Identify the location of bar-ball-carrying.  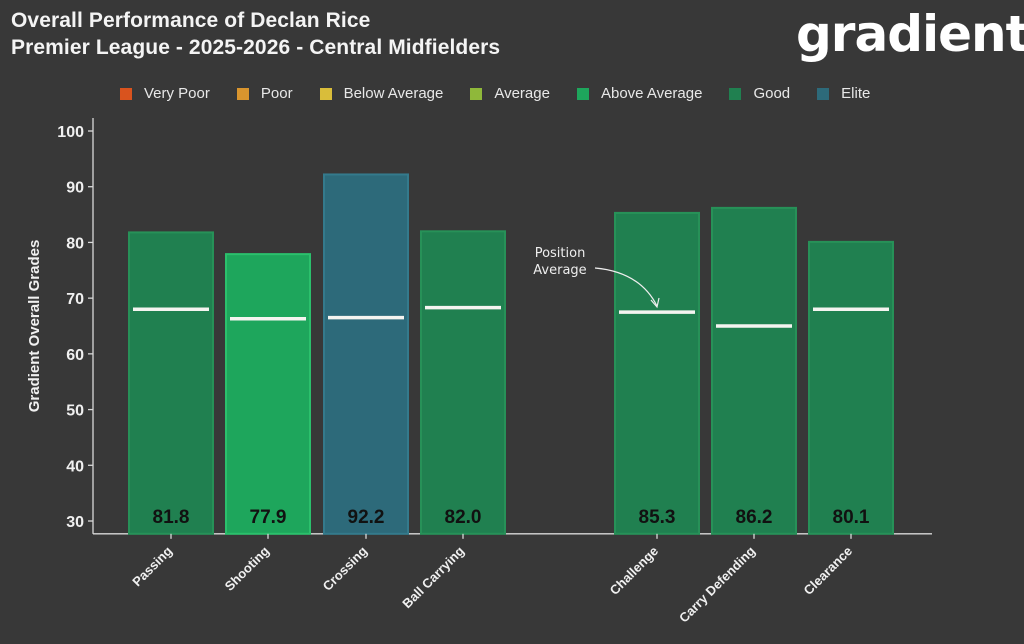
(463, 382).